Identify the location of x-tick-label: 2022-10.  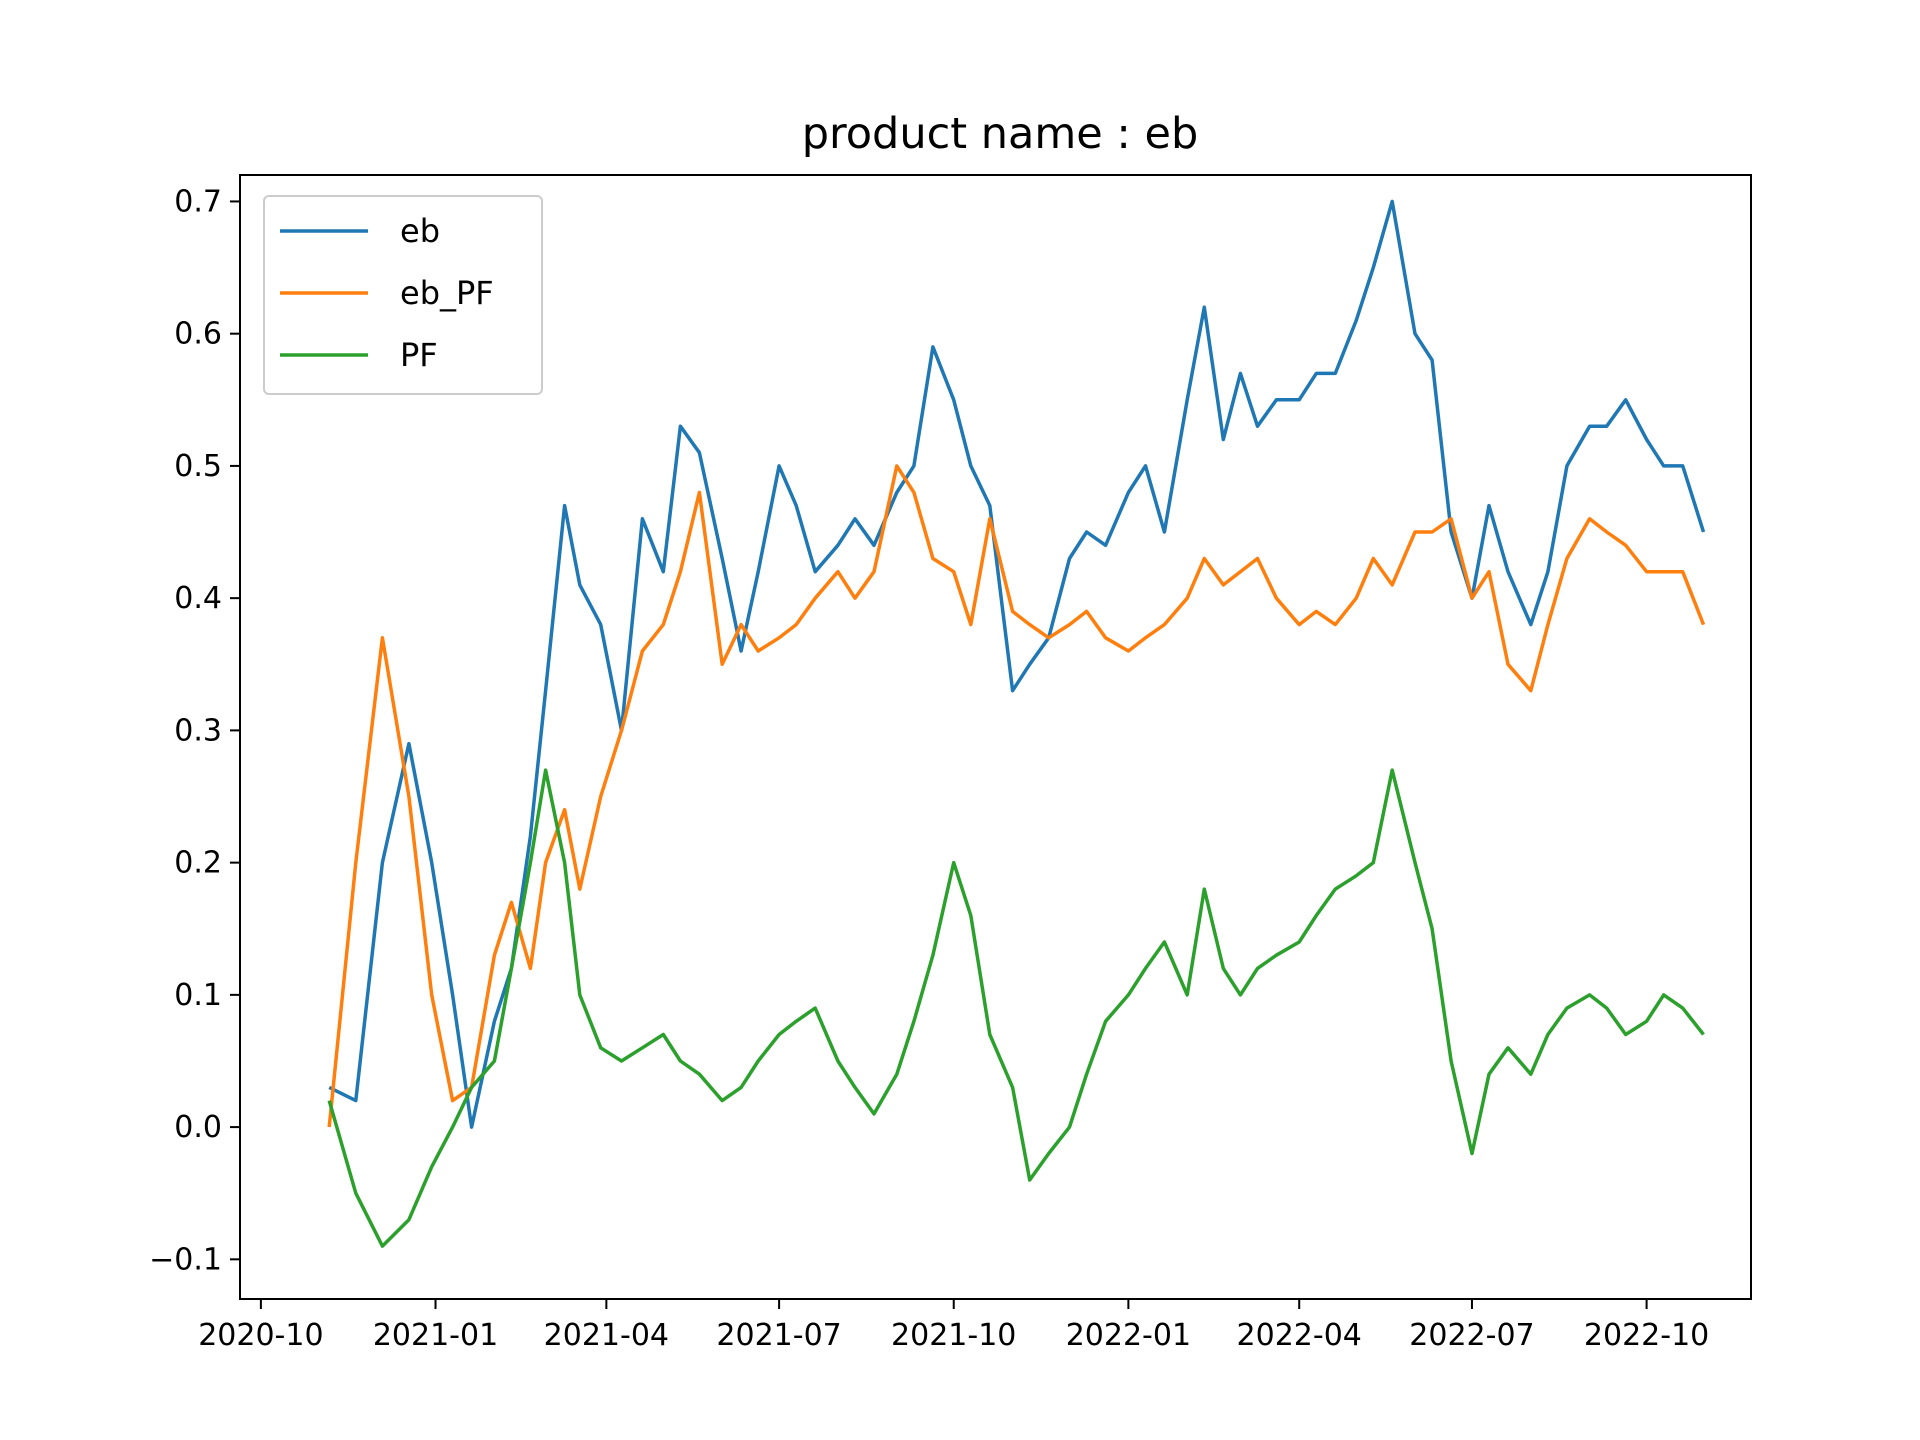
(1646, 1335).